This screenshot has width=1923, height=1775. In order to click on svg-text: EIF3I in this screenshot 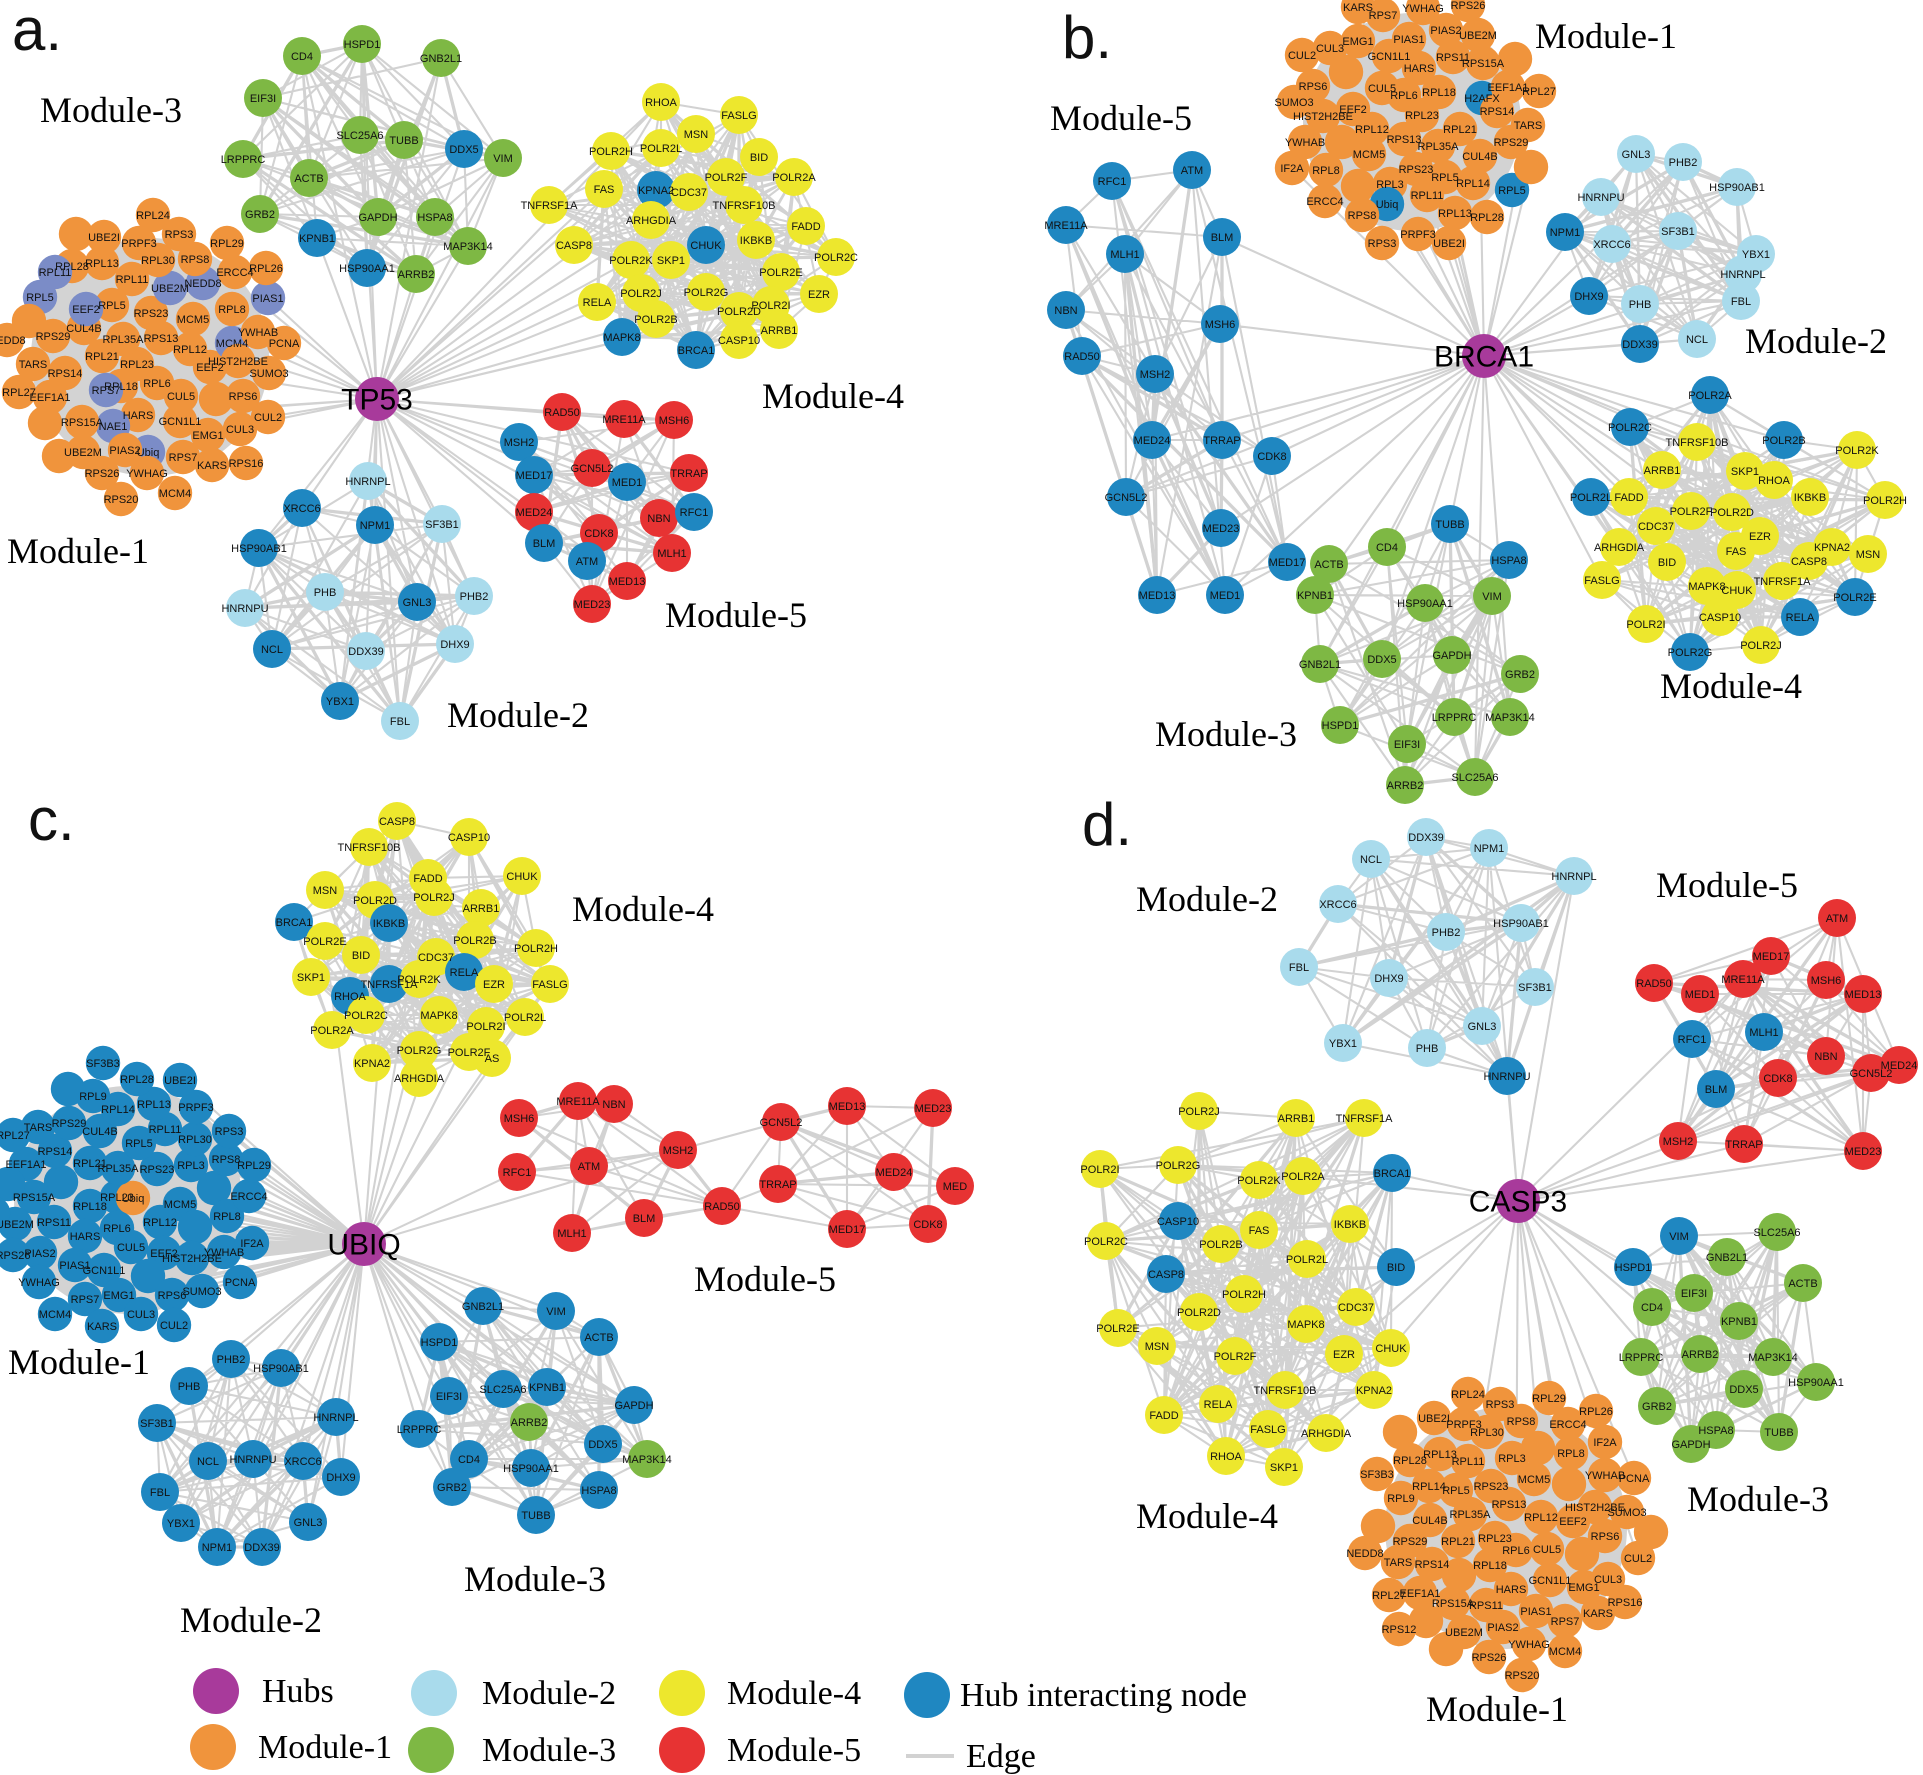, I will do `click(263, 99)`.